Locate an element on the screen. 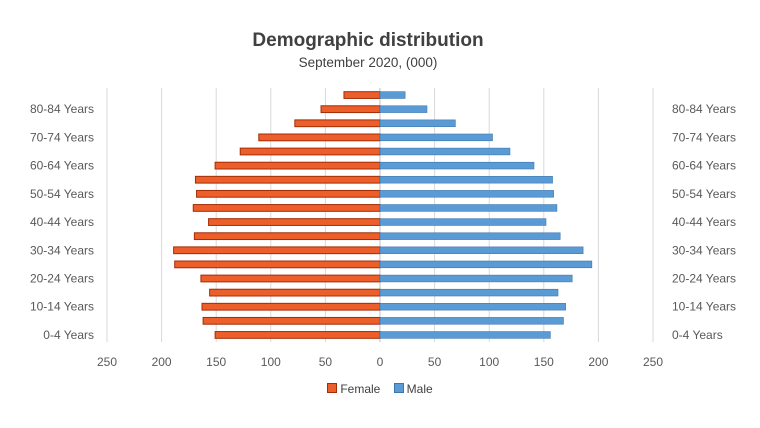  y-tick-label-right: 30-34 Years is located at coordinates (704, 250).